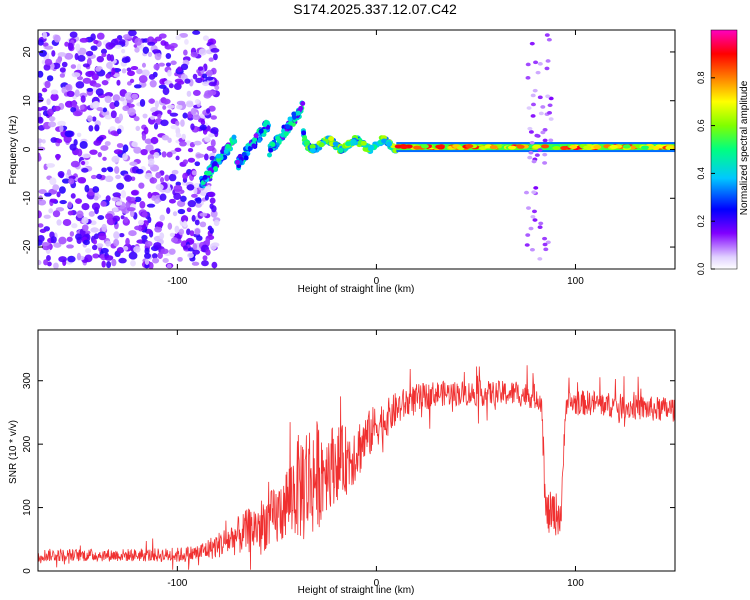 Image resolution: width=750 pixels, height=600 pixels. I want to click on snr-xtick-label: 0, so click(377, 583).